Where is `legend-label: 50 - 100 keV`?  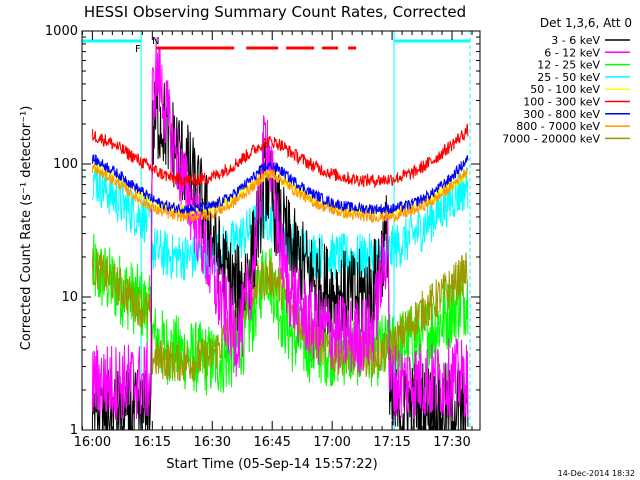
legend-label: 50 - 100 keV is located at coordinates (565, 89).